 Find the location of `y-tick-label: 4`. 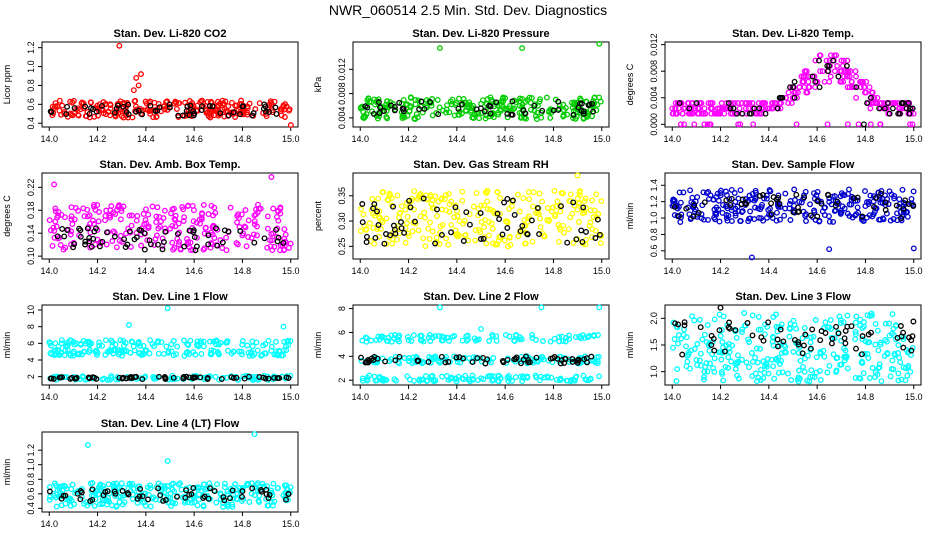

y-tick-label: 4 is located at coordinates (342, 356).